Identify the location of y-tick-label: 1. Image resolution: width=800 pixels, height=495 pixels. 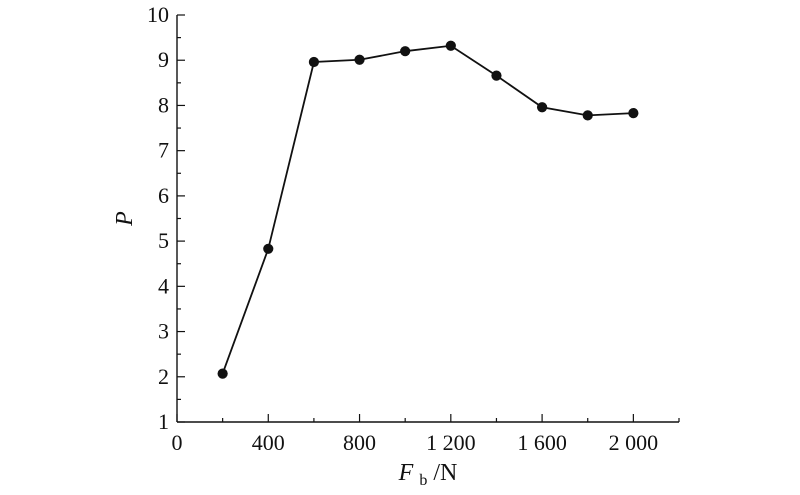
(163, 421).